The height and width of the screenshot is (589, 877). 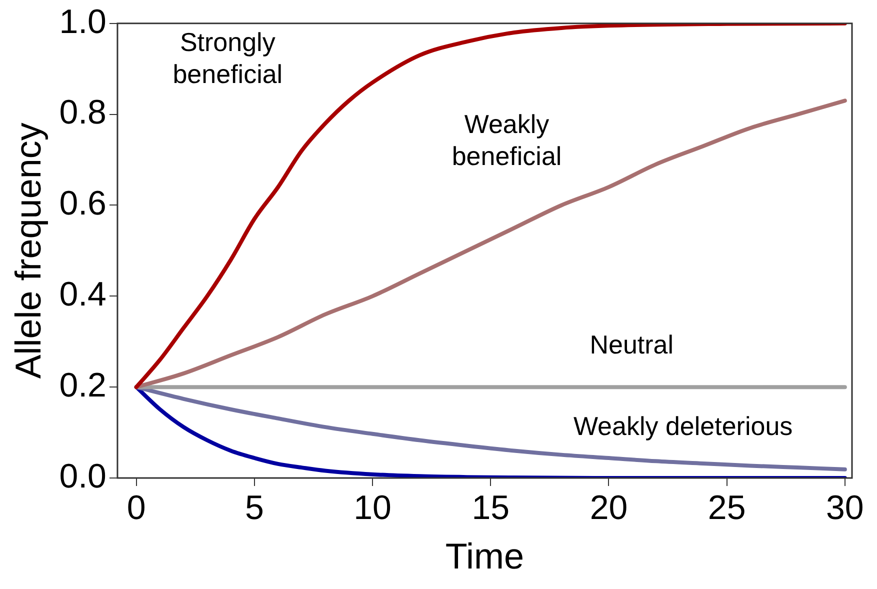 I want to click on y-tick-label: 0.0, so click(x=82, y=476).